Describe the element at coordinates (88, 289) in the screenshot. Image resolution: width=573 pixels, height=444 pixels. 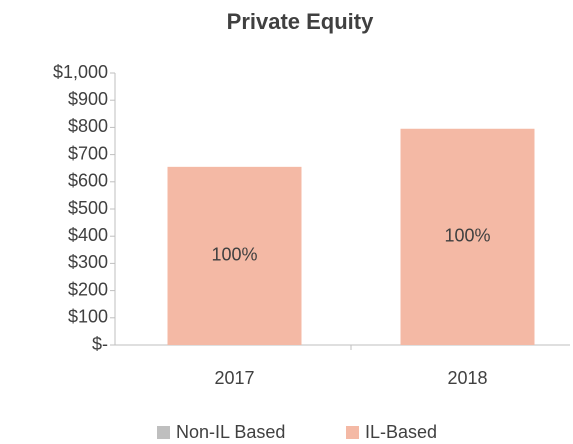
I see `y-tick-label: $200` at that location.